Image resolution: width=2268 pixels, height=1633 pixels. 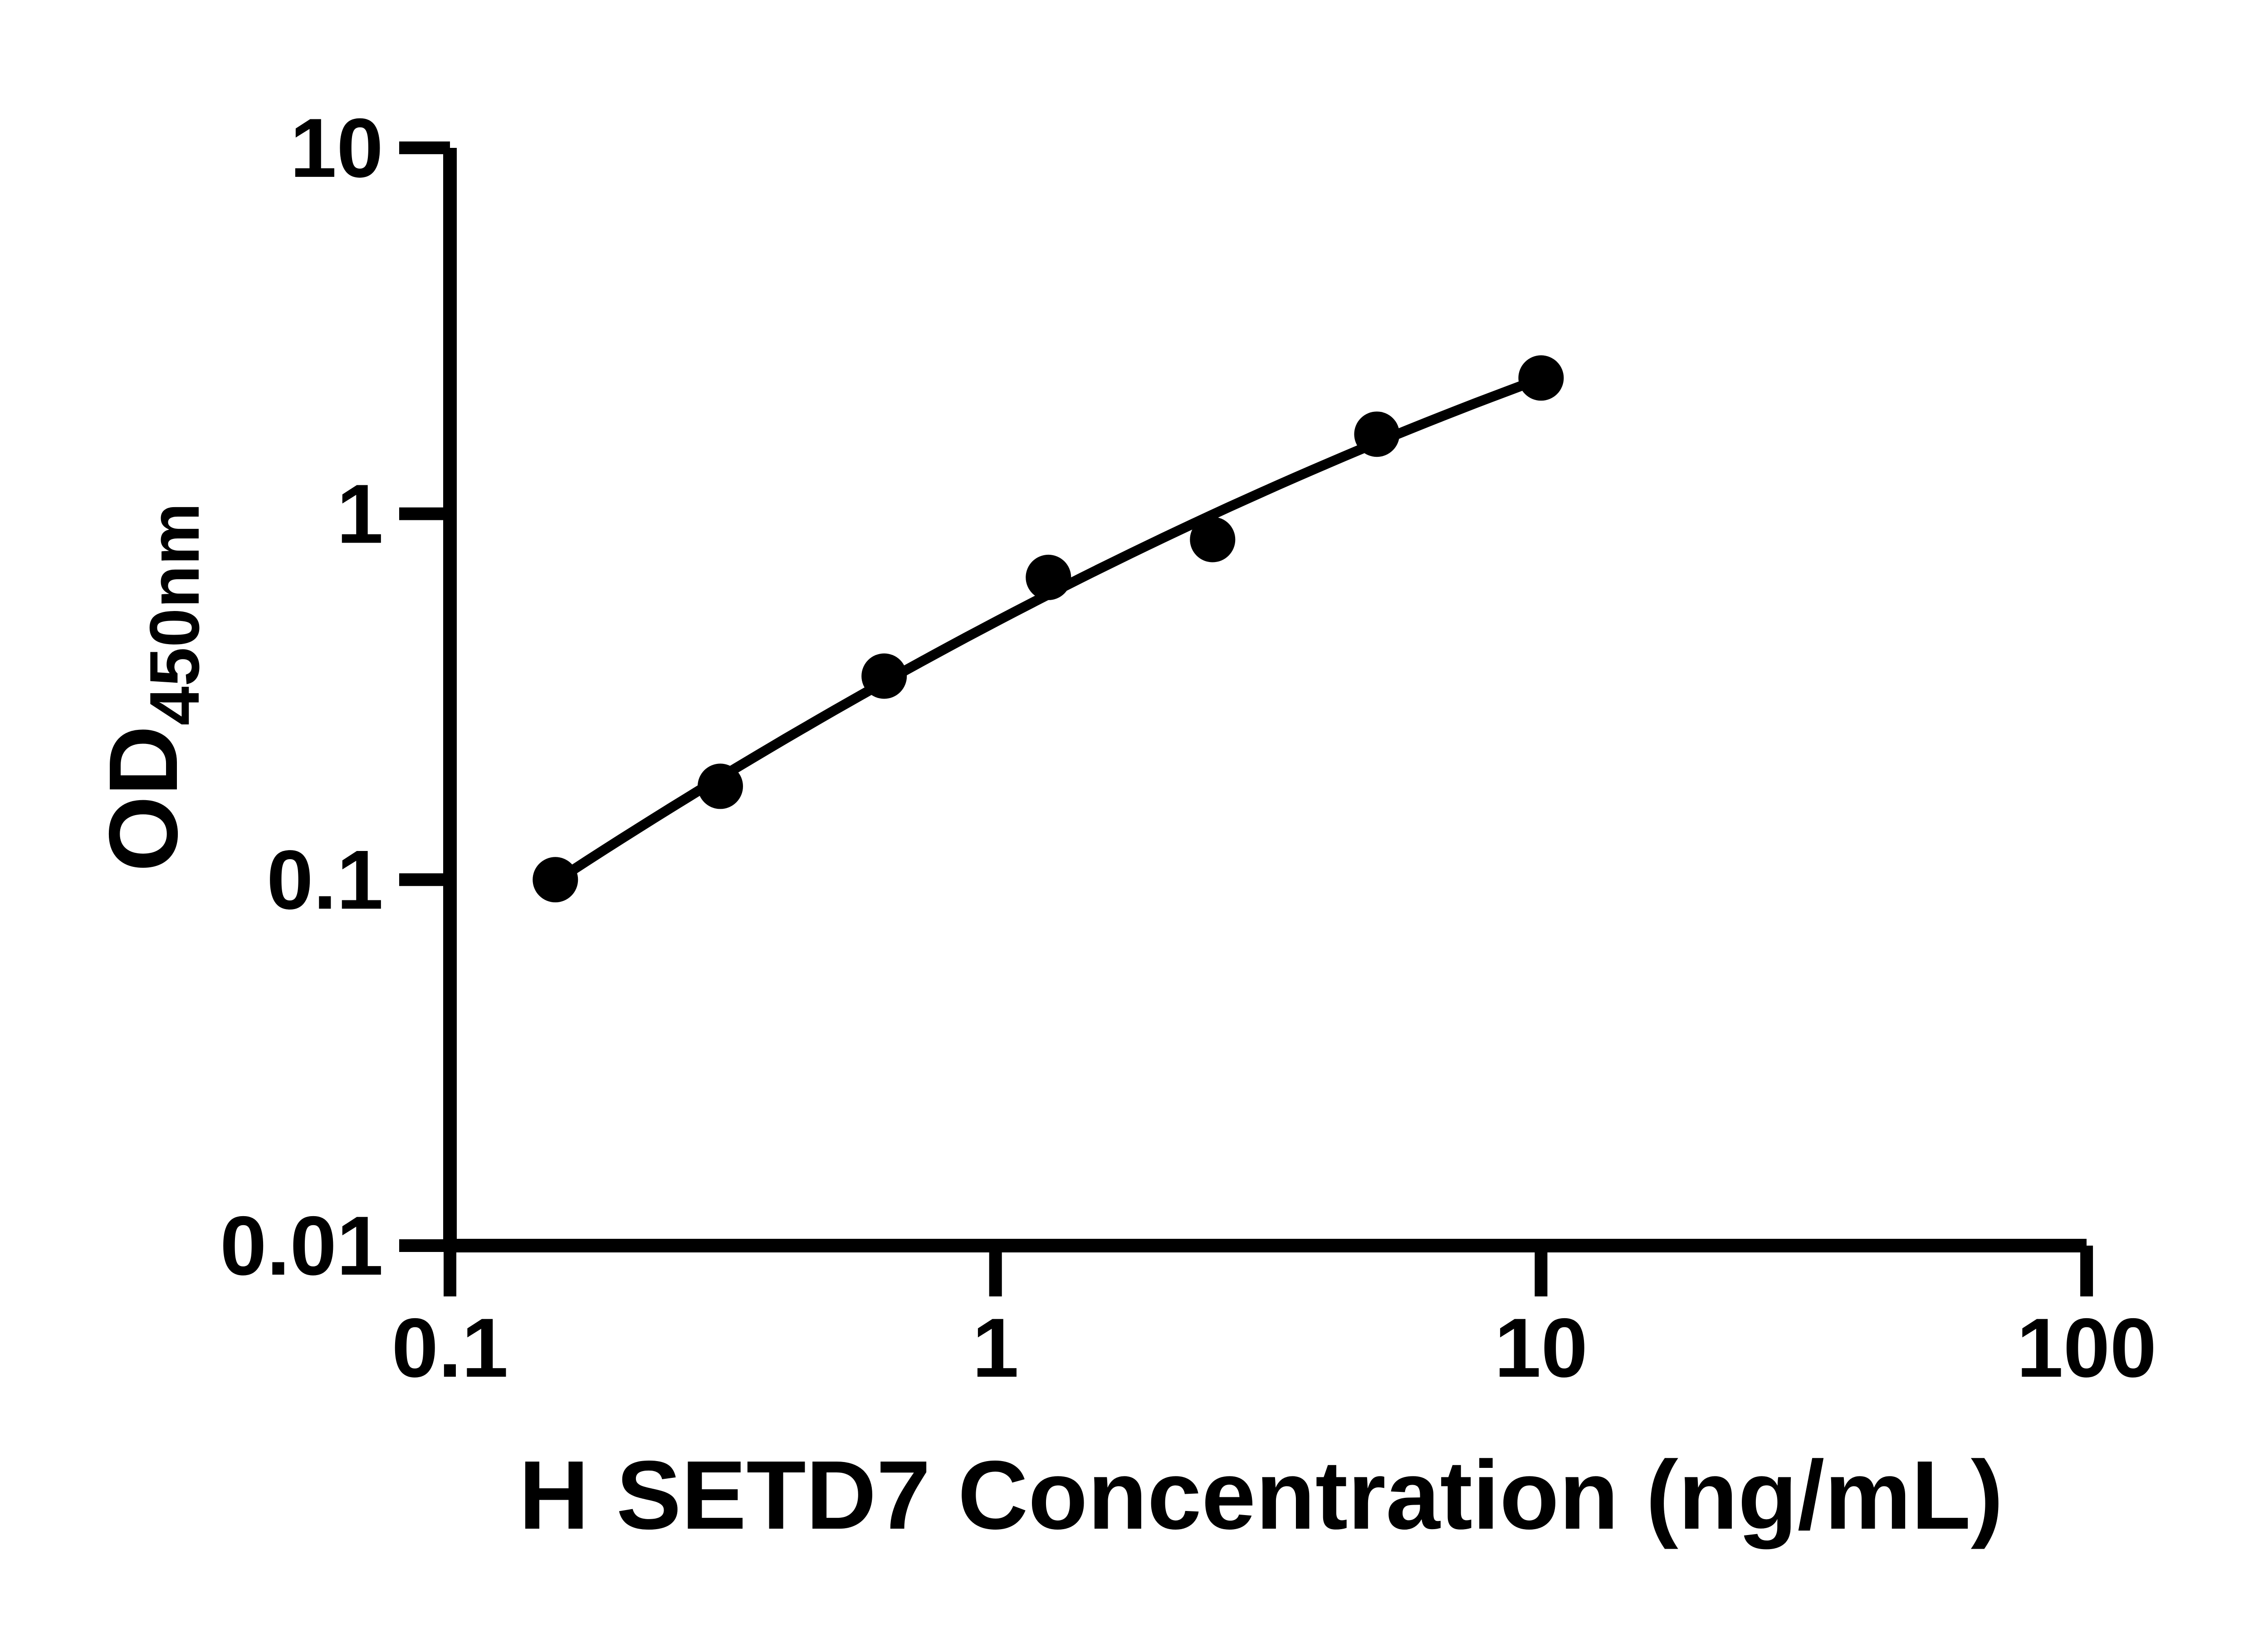 What do you see at coordinates (2087, 1348) in the screenshot?
I see `x-tick-label: 100` at bounding box center [2087, 1348].